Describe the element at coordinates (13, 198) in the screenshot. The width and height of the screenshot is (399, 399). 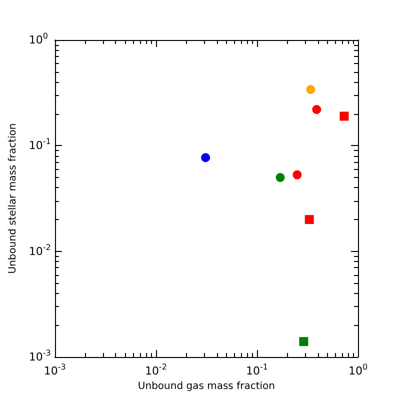
I see `y-axis-title: Unbound stellar mass fraction` at that location.